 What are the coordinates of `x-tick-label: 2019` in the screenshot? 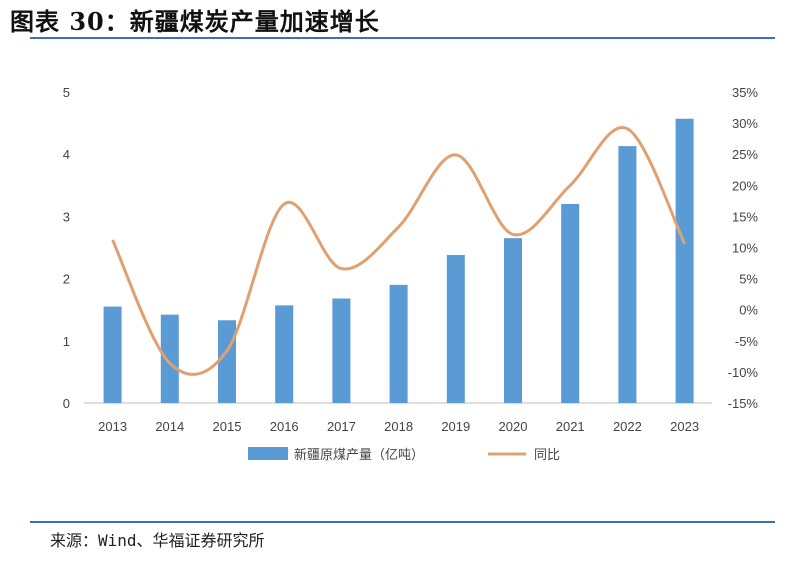 It's located at (455, 426).